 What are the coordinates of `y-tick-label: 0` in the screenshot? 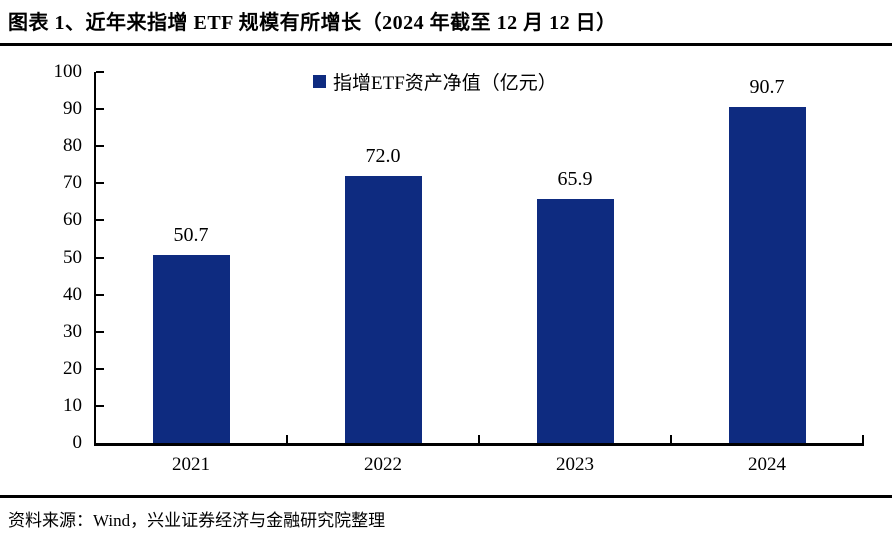 It's located at (77, 442).